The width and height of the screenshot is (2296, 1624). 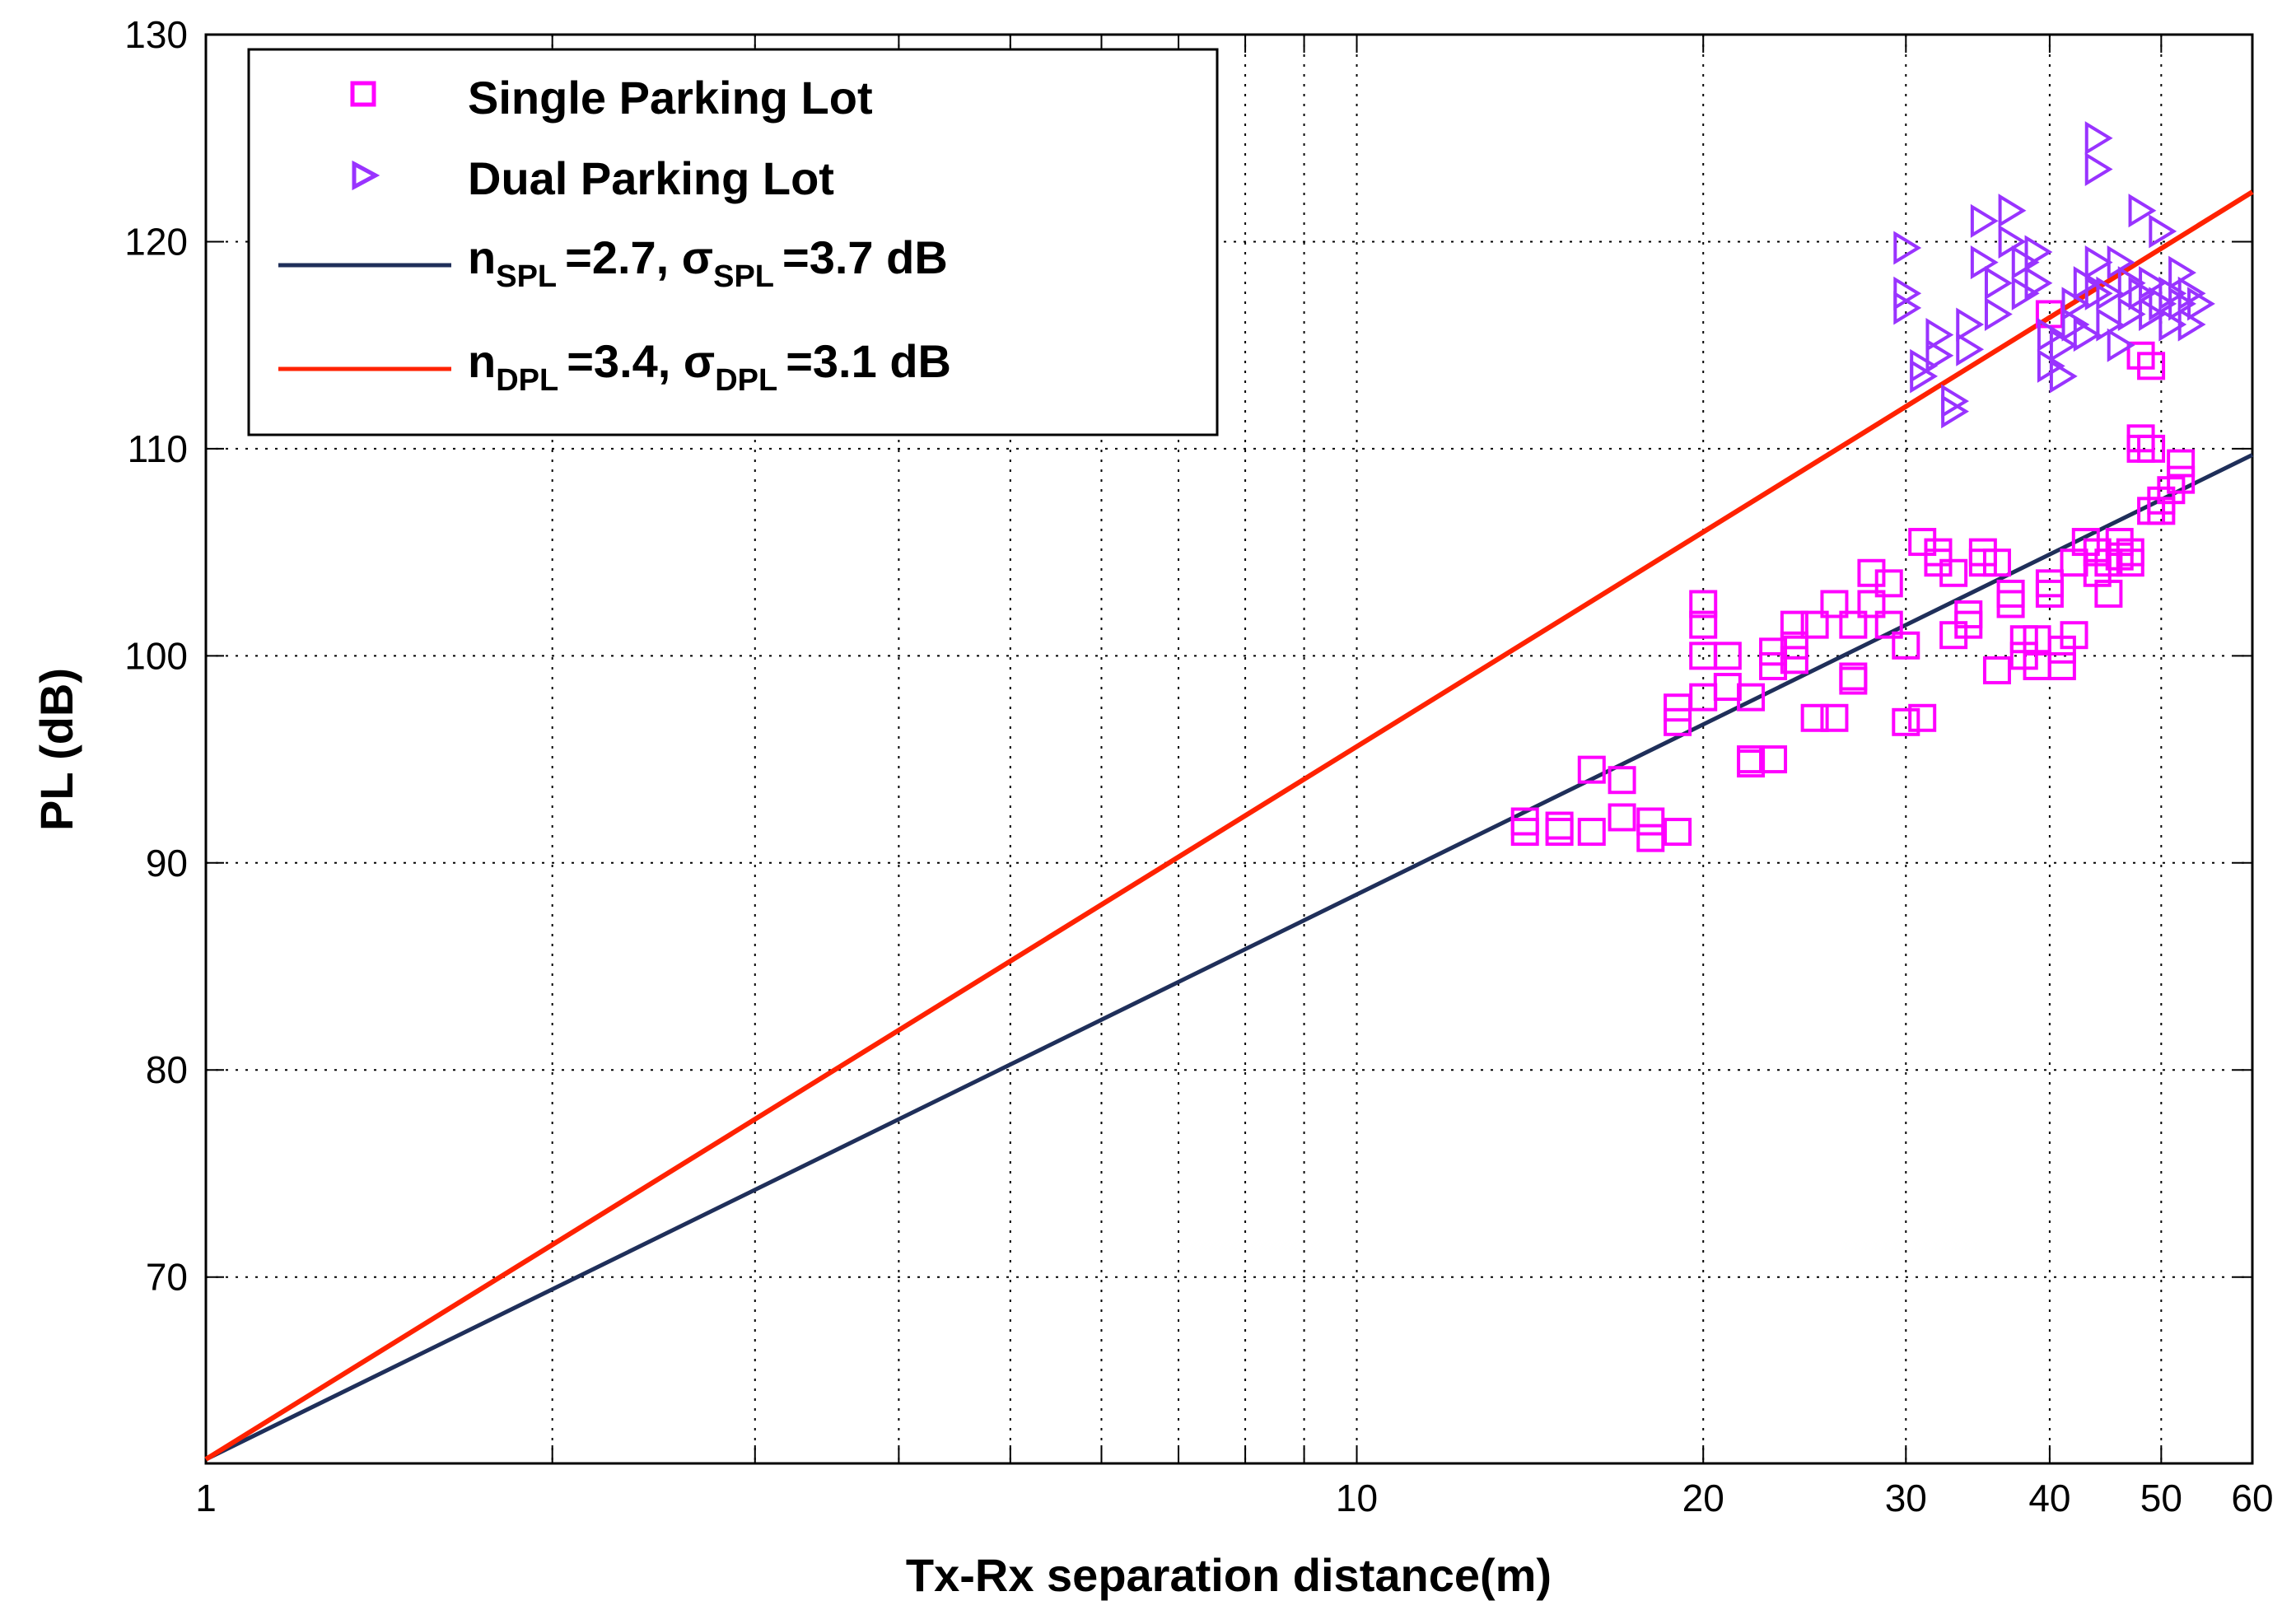 What do you see at coordinates (482, 257) in the screenshot?
I see `legend-spl-n-symbol: n` at bounding box center [482, 257].